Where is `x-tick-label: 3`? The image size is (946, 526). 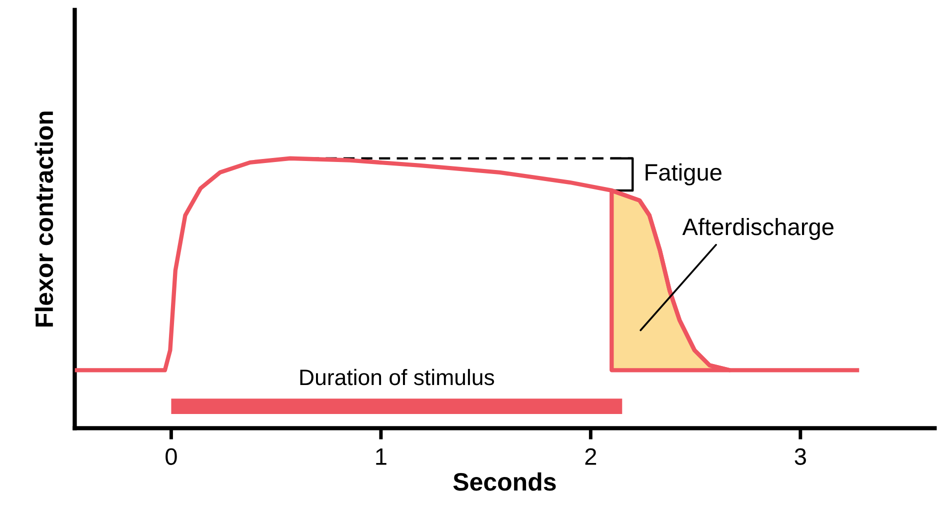
x-tick-label: 3 is located at coordinates (800, 456).